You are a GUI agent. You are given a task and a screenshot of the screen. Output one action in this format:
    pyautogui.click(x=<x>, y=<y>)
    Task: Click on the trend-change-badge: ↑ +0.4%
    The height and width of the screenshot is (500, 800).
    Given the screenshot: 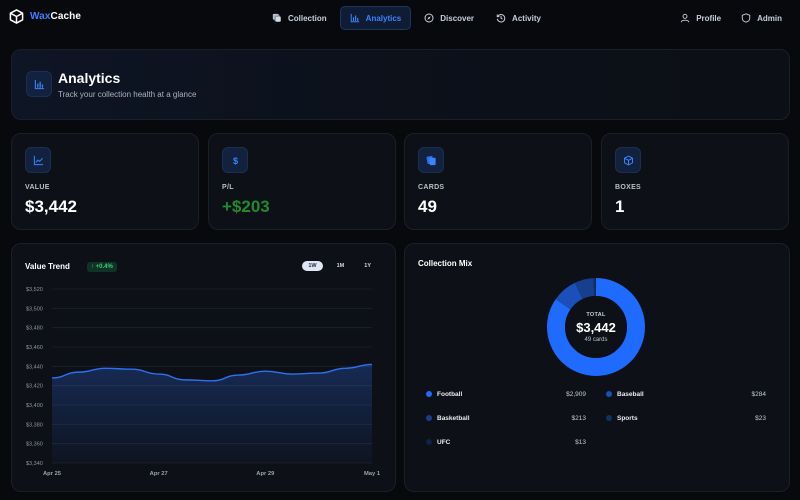 What is the action you would take?
    pyautogui.click(x=102, y=267)
    